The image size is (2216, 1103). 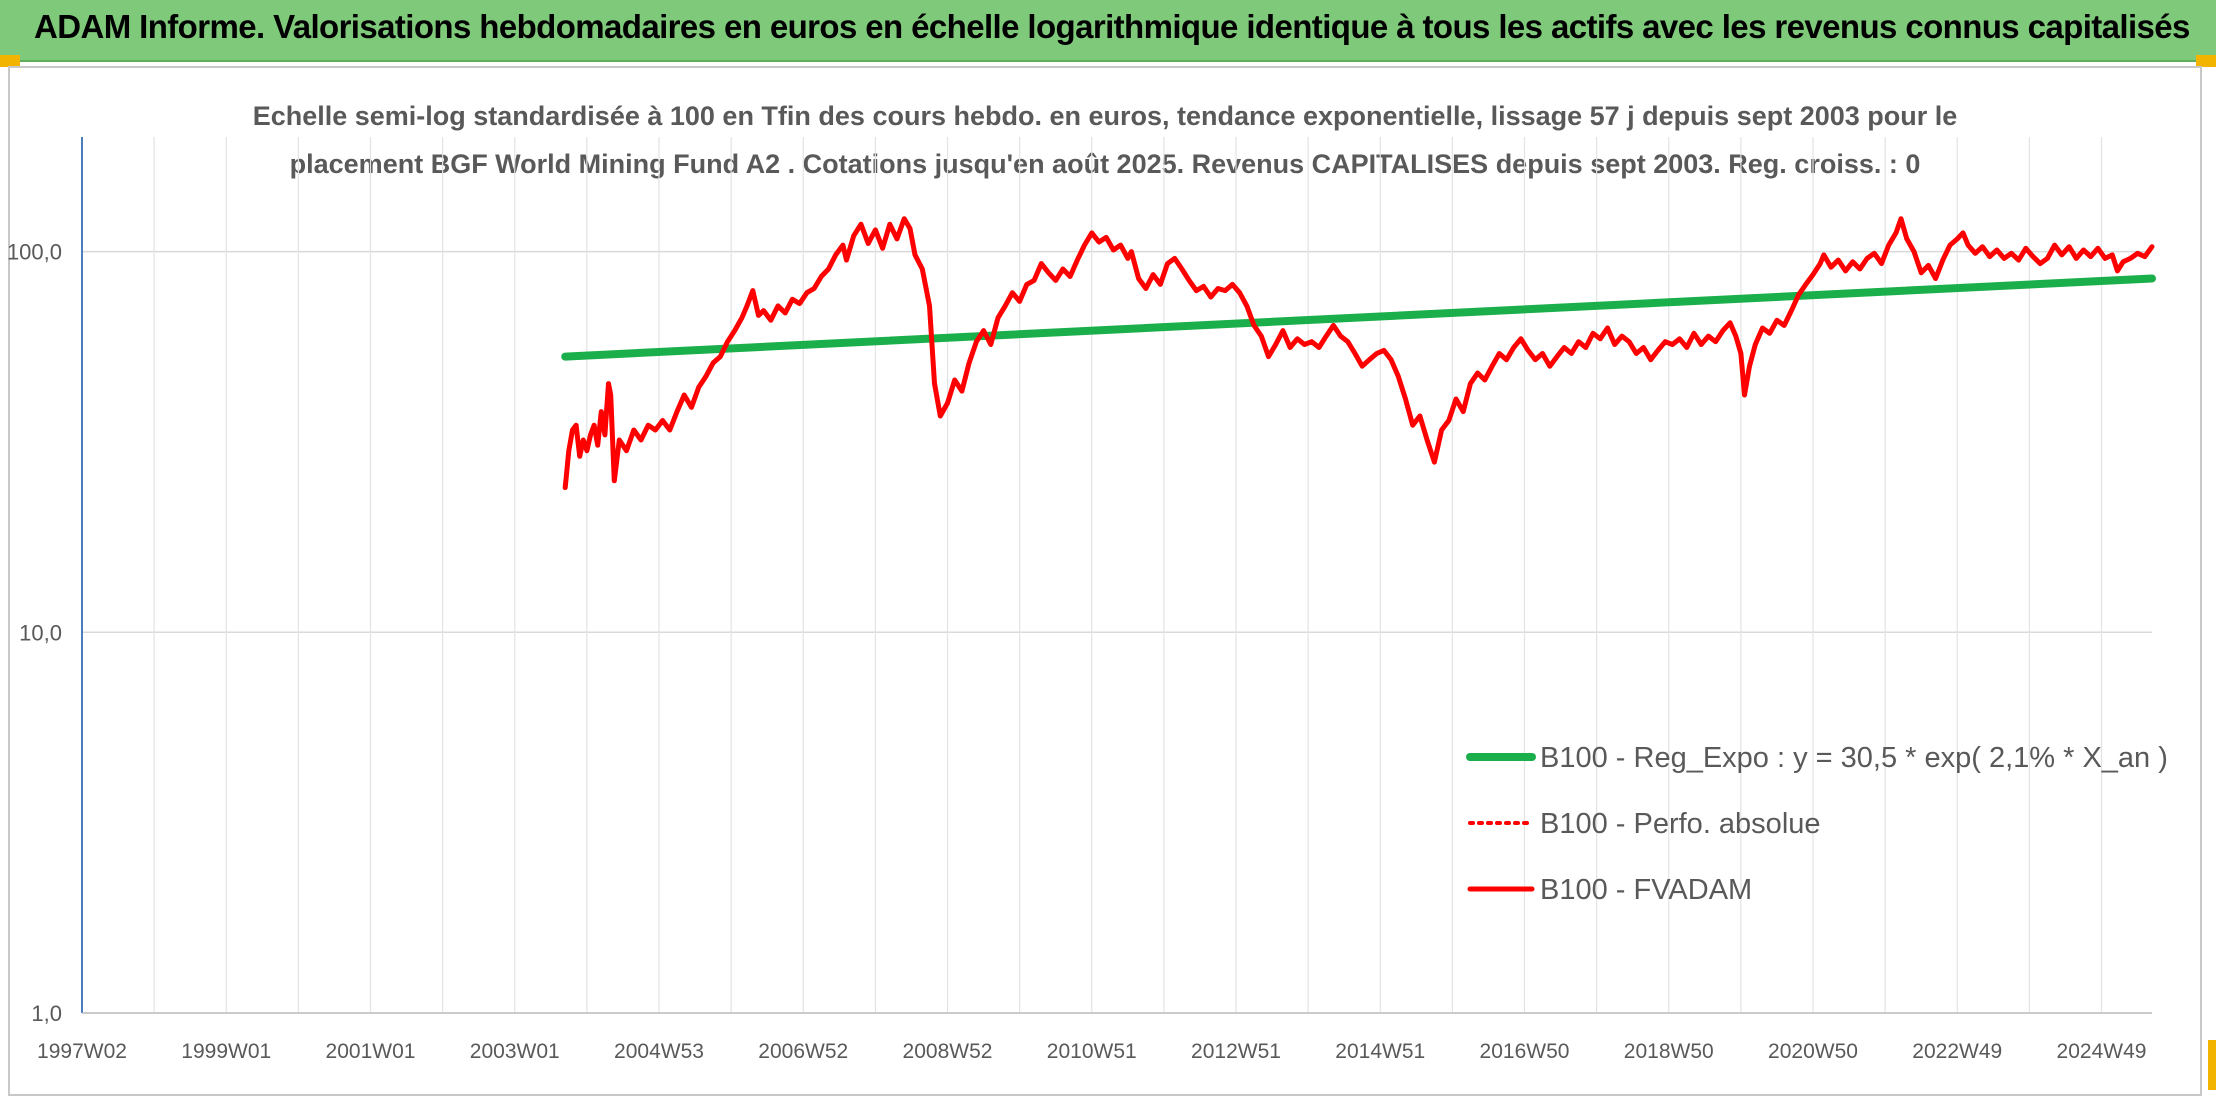 I want to click on corner-accent-top-right, so click(x=2206, y=61).